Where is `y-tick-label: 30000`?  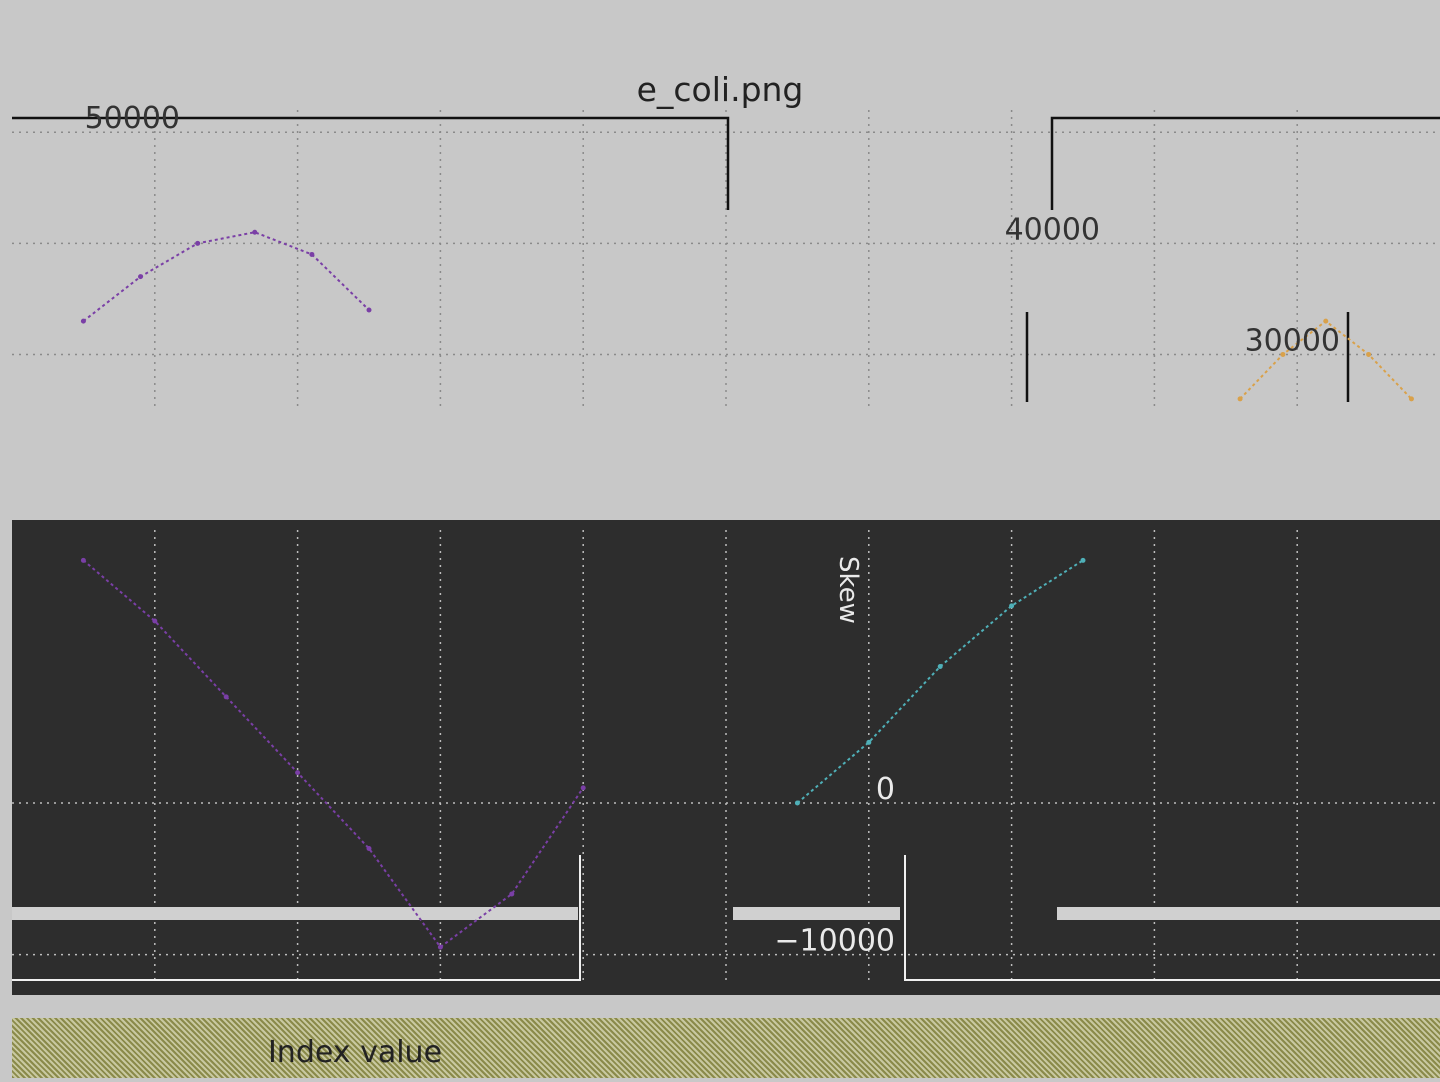 y-tick-label: 30000 is located at coordinates (1292, 340).